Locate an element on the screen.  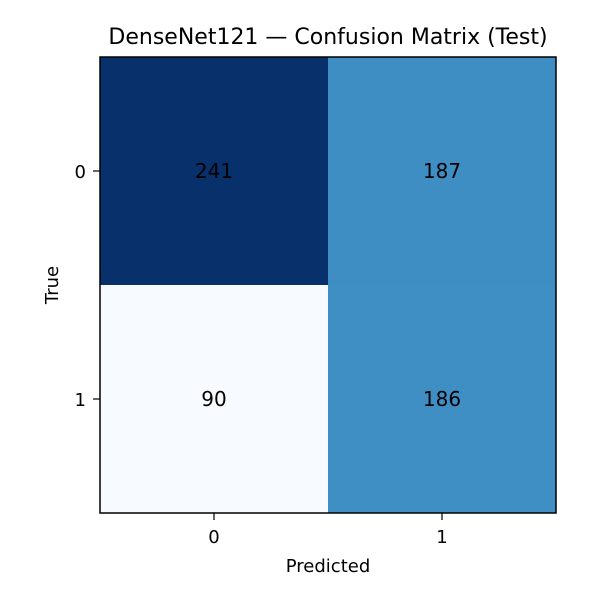
cell-value-0-0: 241 is located at coordinates (214, 171).